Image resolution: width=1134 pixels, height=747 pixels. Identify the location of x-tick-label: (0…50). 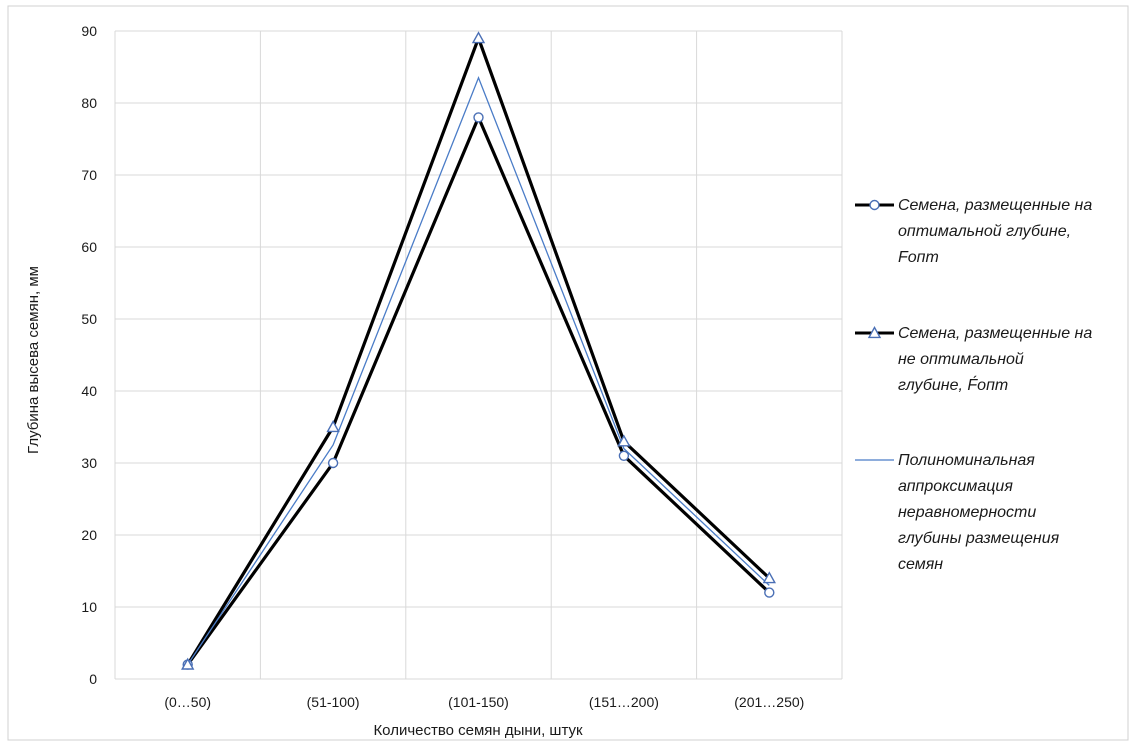
(187, 702).